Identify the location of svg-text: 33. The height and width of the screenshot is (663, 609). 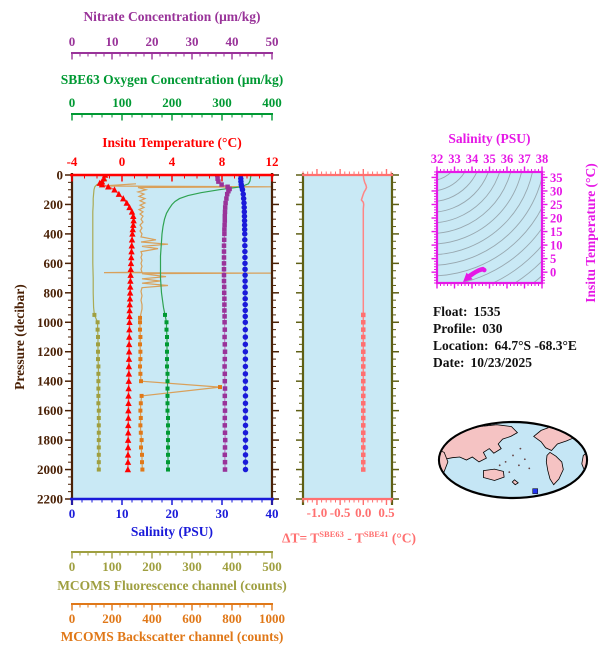
(454, 159).